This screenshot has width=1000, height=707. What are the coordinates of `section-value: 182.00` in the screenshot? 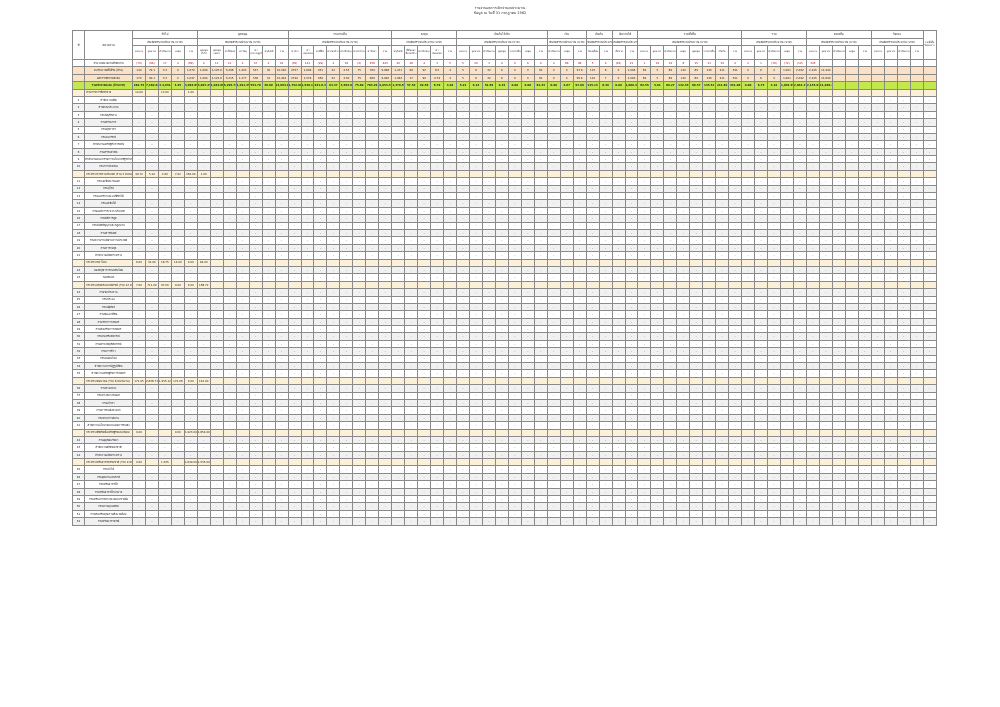 It's located at (190, 174).